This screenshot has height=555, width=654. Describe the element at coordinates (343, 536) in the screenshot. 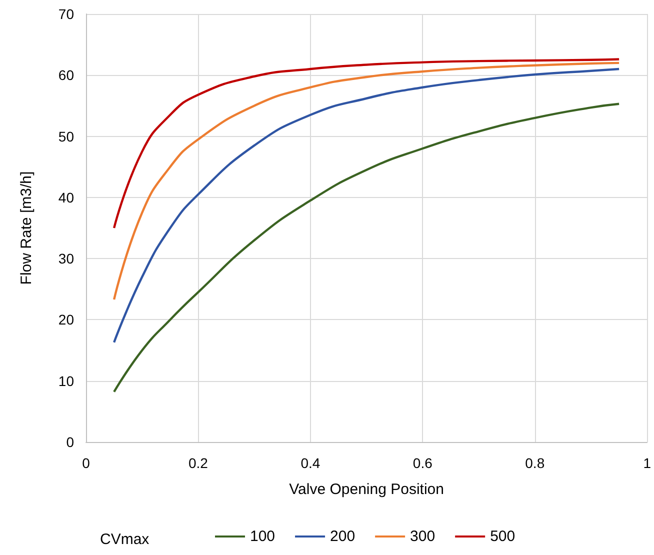

I see `legend-label: 200` at that location.